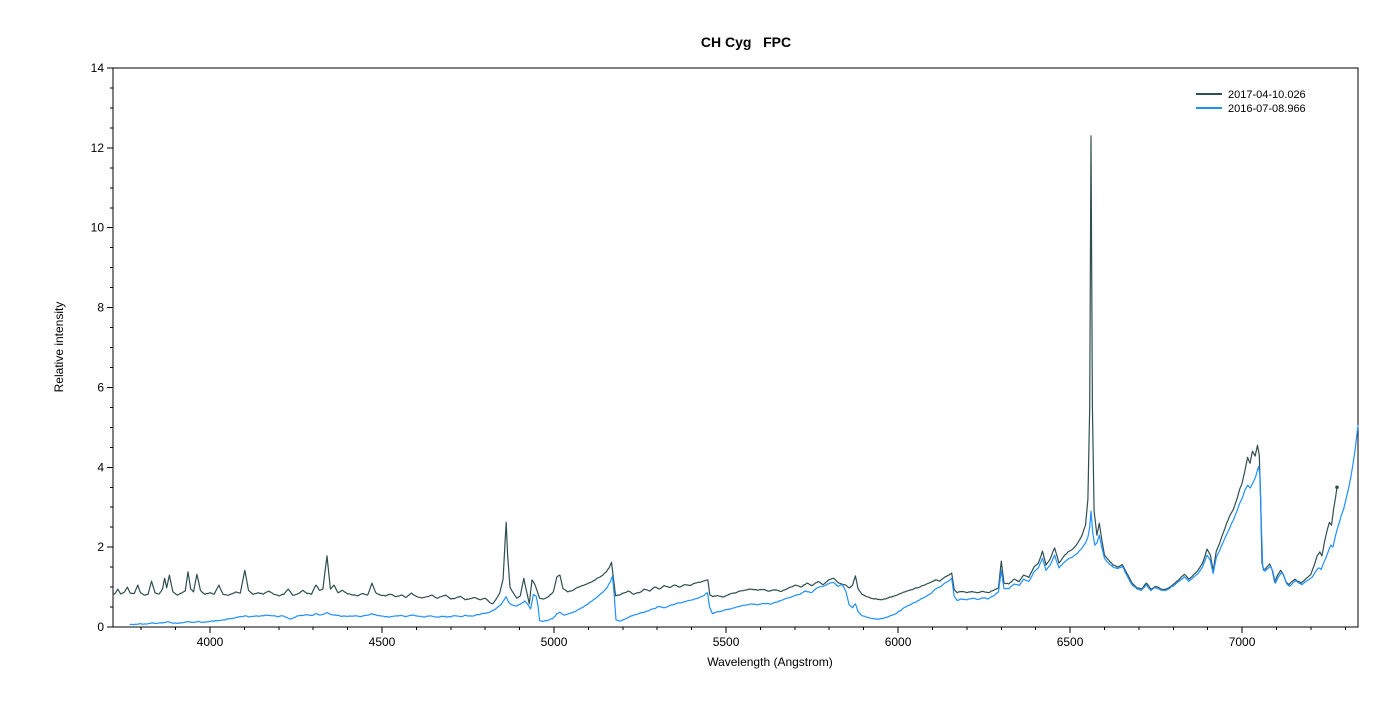  What do you see at coordinates (100, 547) in the screenshot?
I see `y-tick-label: 2` at bounding box center [100, 547].